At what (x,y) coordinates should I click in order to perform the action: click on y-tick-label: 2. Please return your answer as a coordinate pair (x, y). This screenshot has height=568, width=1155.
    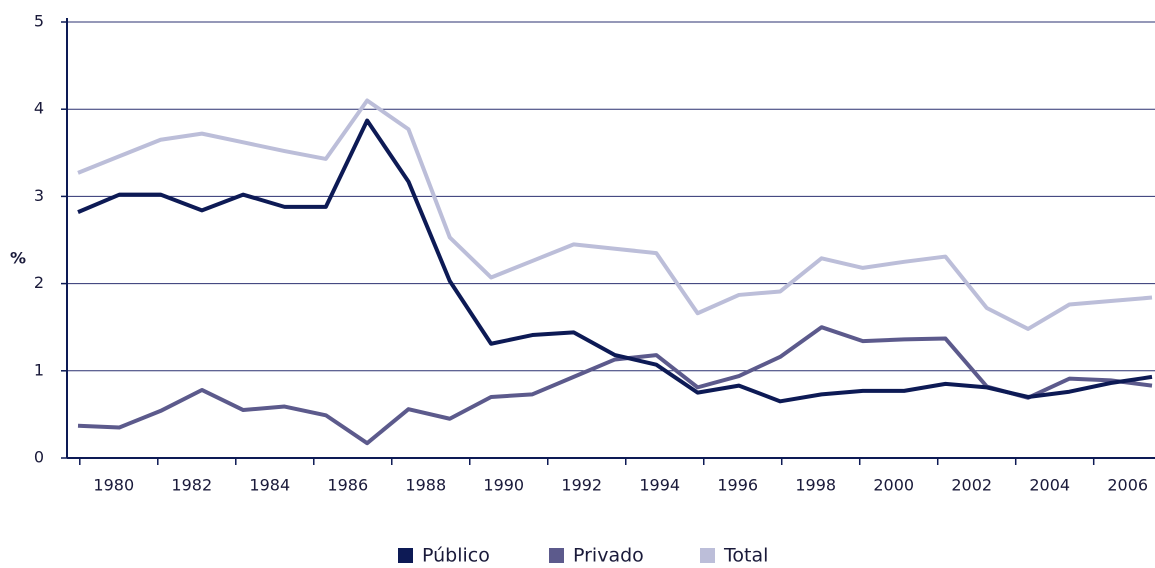
    Looking at the image, I should click on (39, 282).